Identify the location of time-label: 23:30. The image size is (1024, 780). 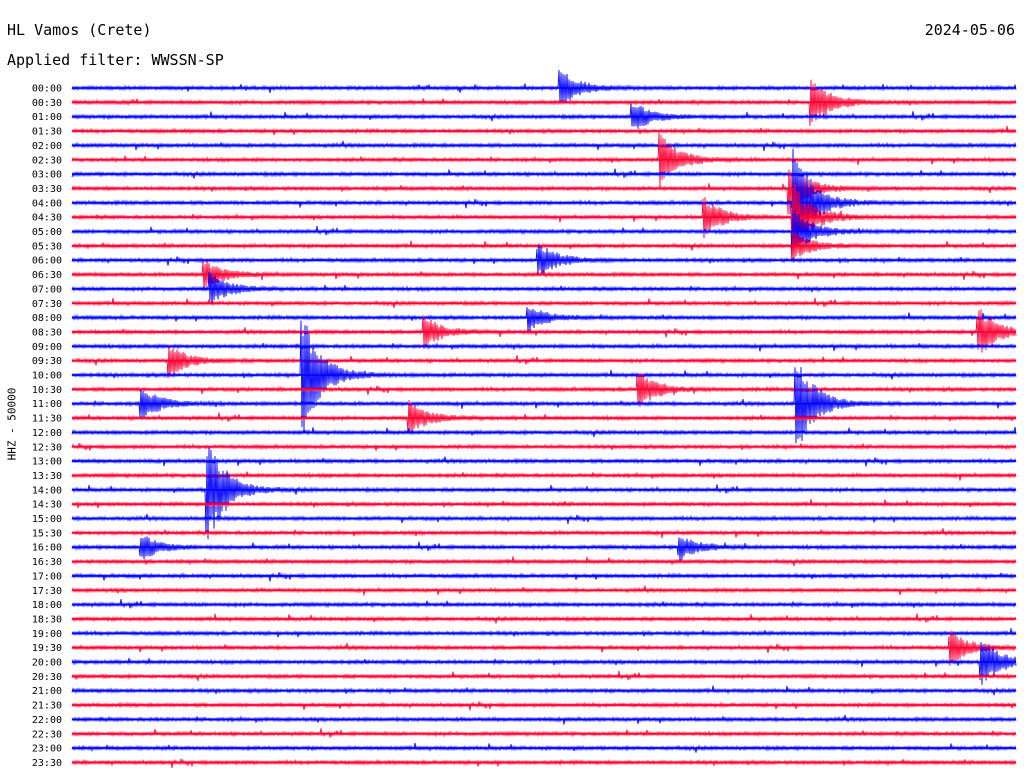
(47, 763).